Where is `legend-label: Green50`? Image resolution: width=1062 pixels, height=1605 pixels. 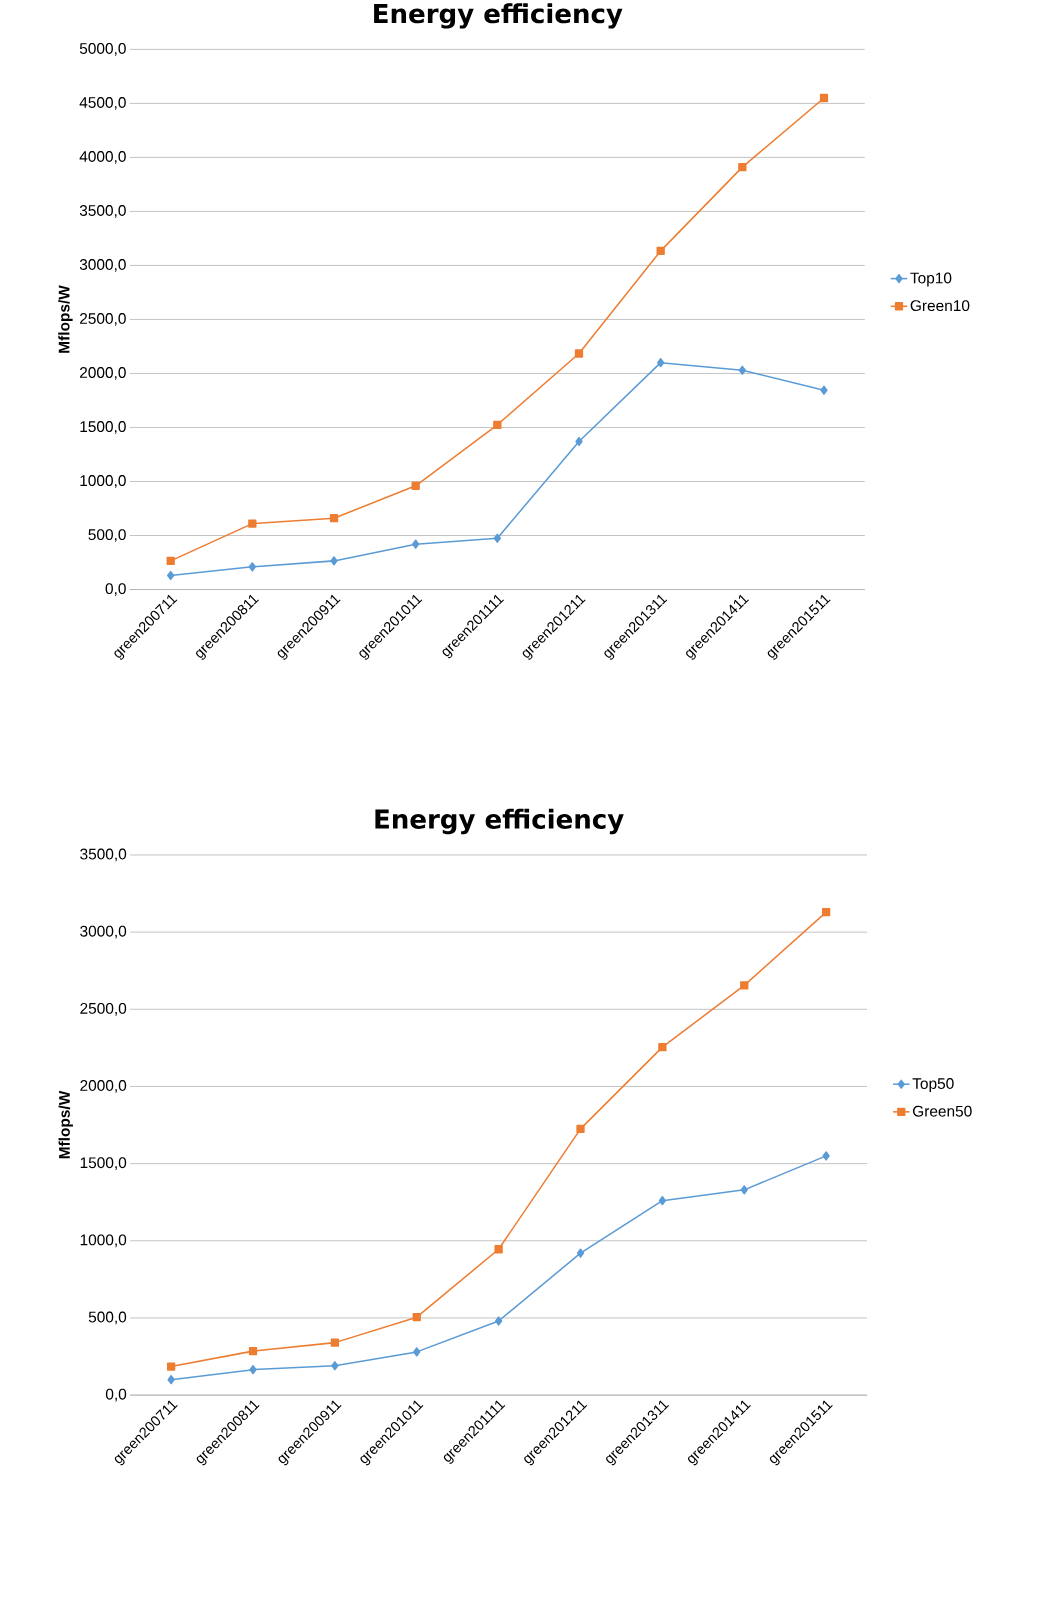 legend-label: Green50 is located at coordinates (942, 1111).